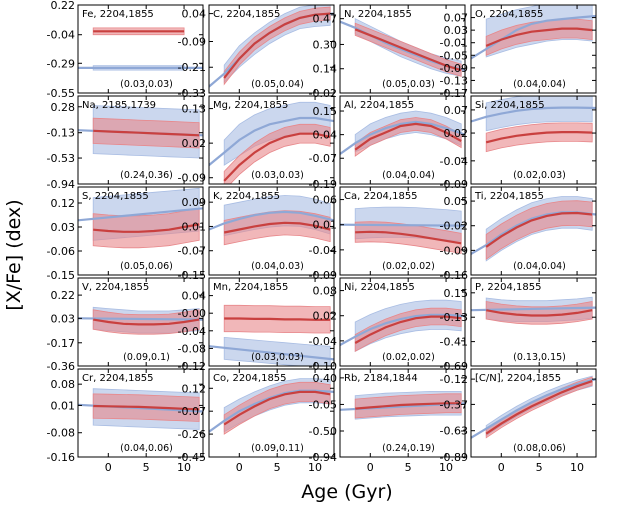 The image size is (619, 509). I want to click on panel-scatter-label: (0.02,0.02), so click(408, 266).